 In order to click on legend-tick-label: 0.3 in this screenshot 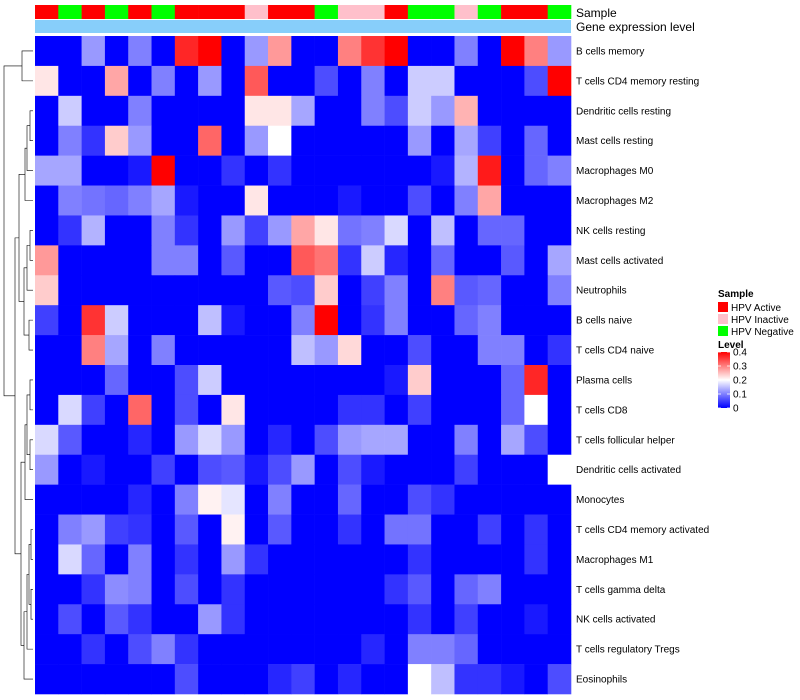, I will do `click(740, 367)`.